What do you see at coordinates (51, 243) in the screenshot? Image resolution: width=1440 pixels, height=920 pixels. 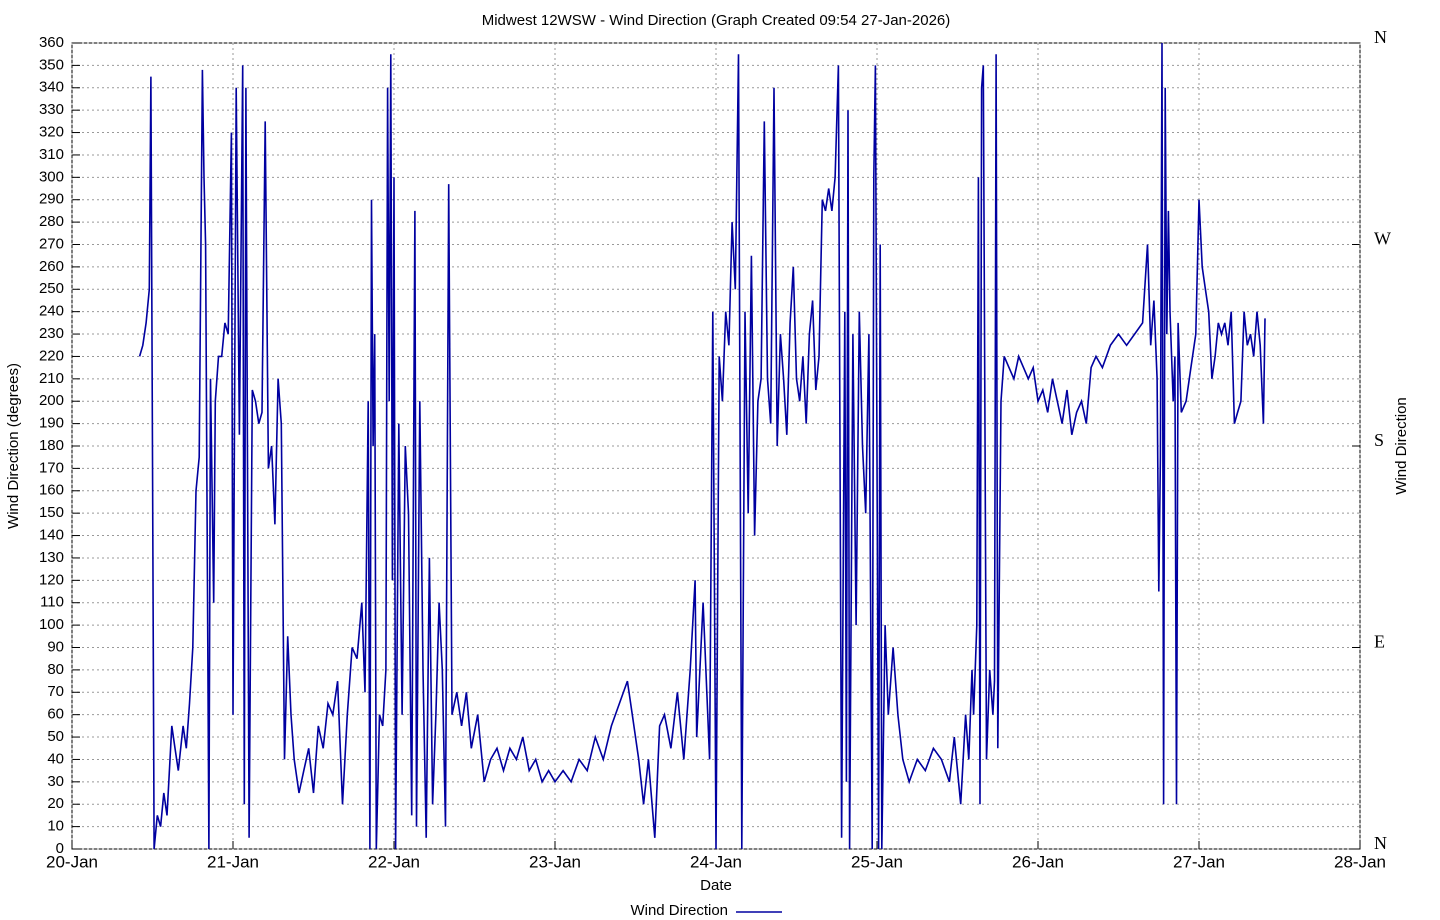 I see `y-tick-label: 270` at bounding box center [51, 243].